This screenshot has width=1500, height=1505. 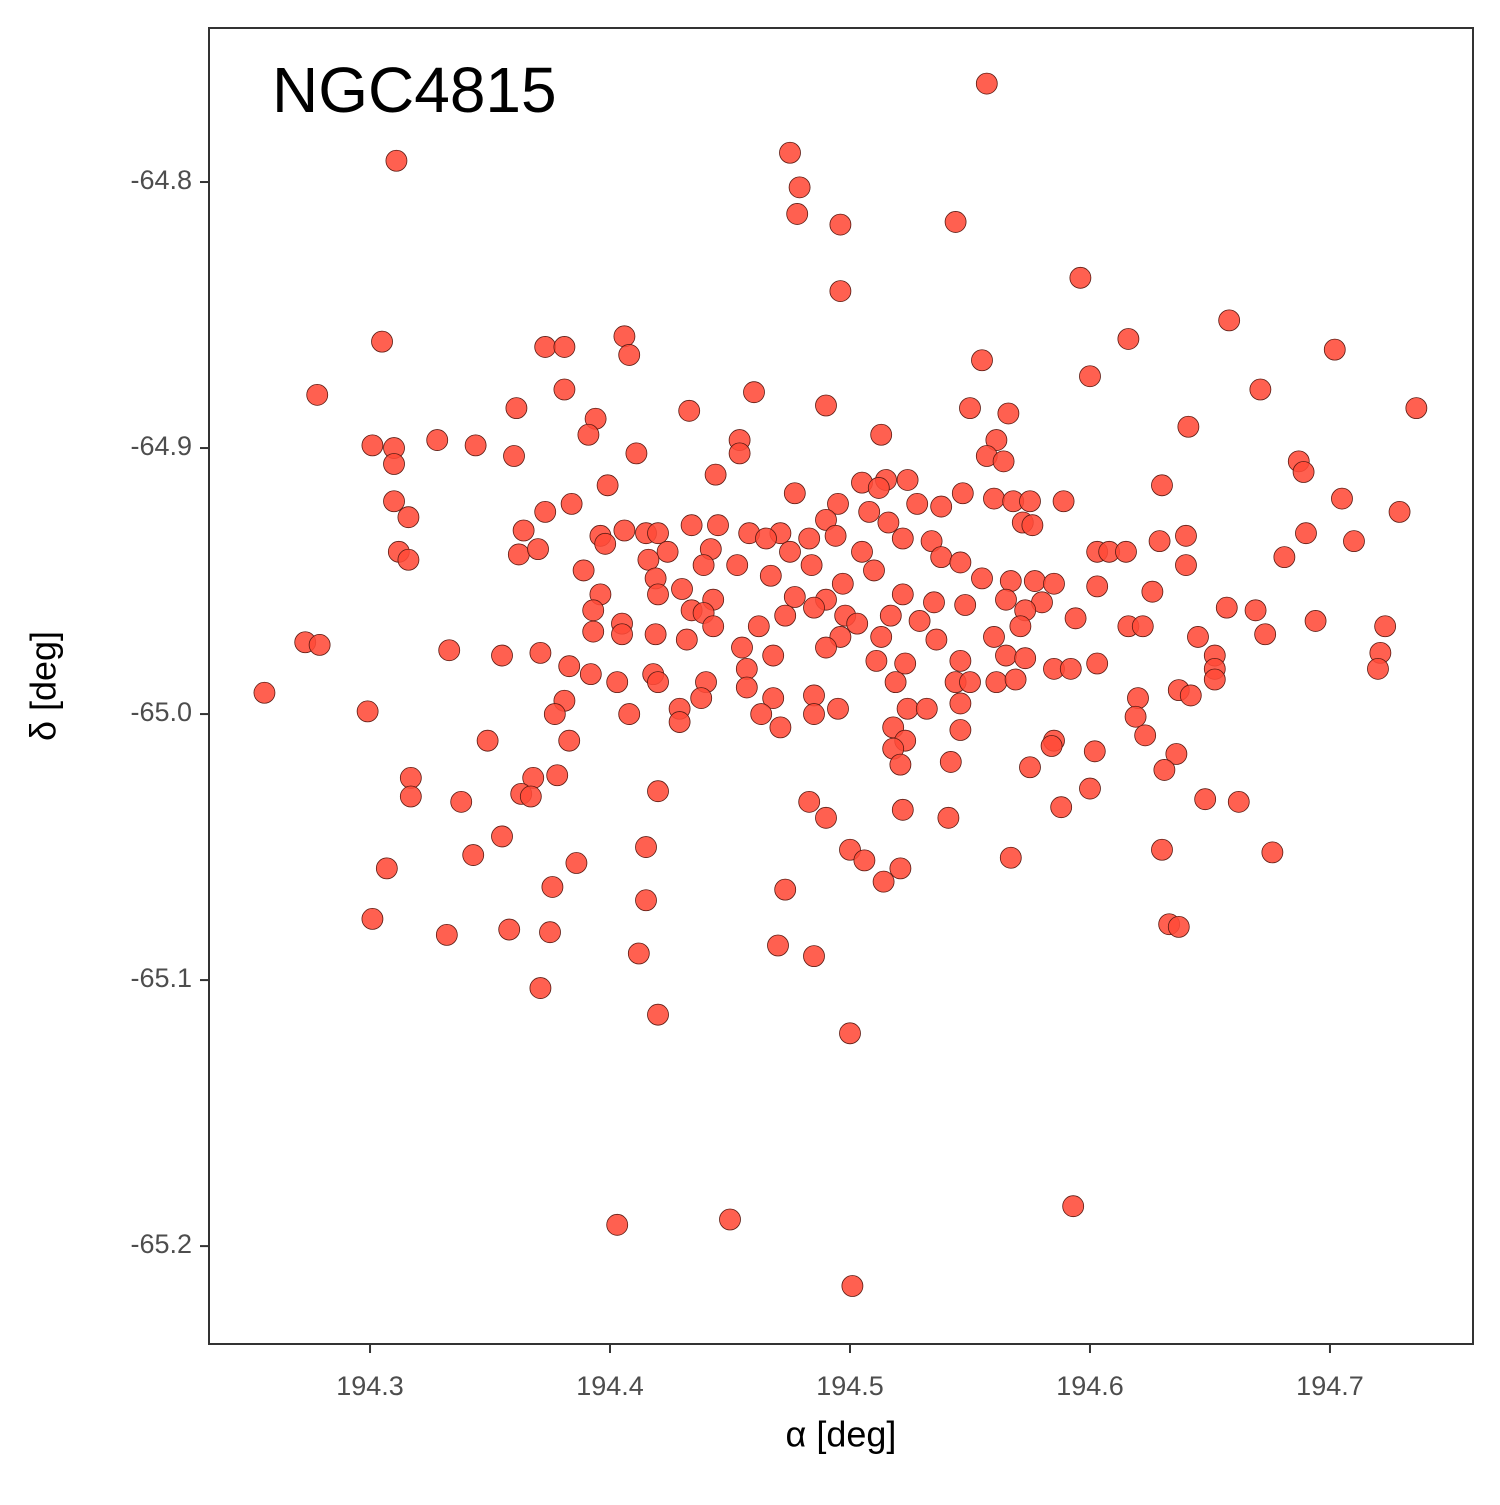 I want to click on x-tick-label: 194.3, so click(x=370, y=1386).